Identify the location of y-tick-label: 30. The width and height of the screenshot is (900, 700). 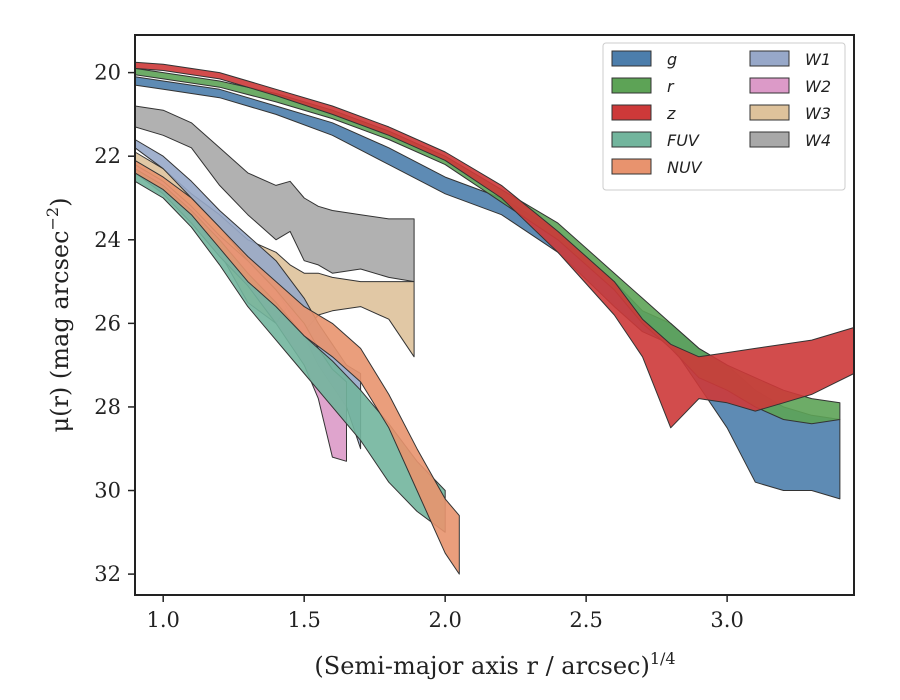
(107, 491).